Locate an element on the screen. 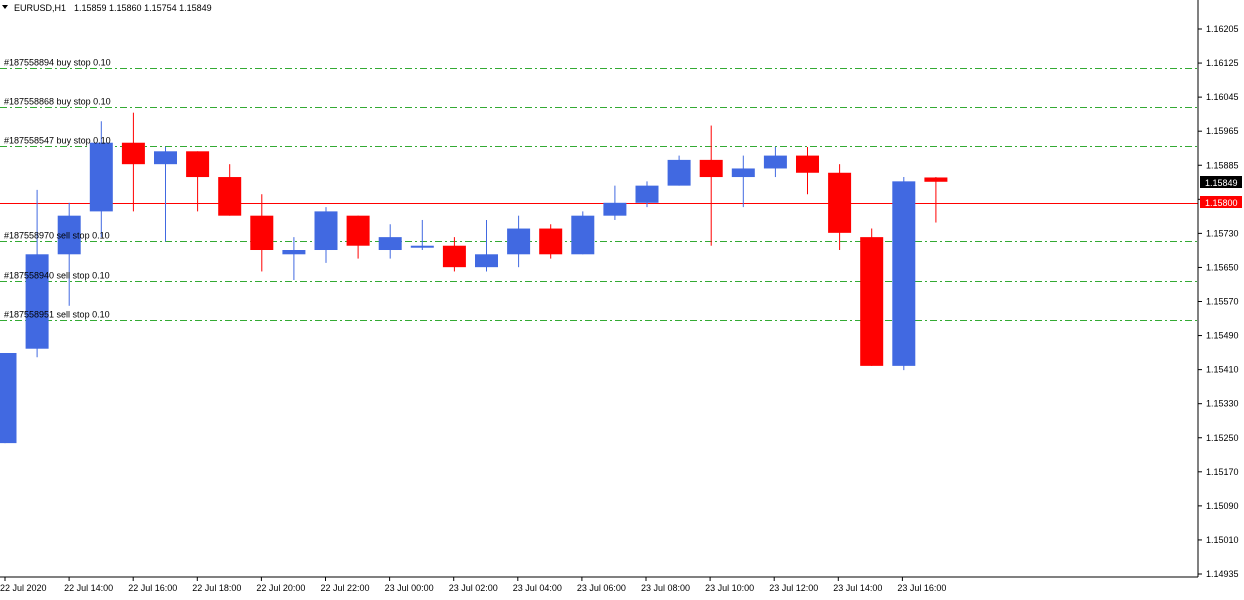 The image size is (1244, 600). current-price-tag is located at coordinates (1221, 182).